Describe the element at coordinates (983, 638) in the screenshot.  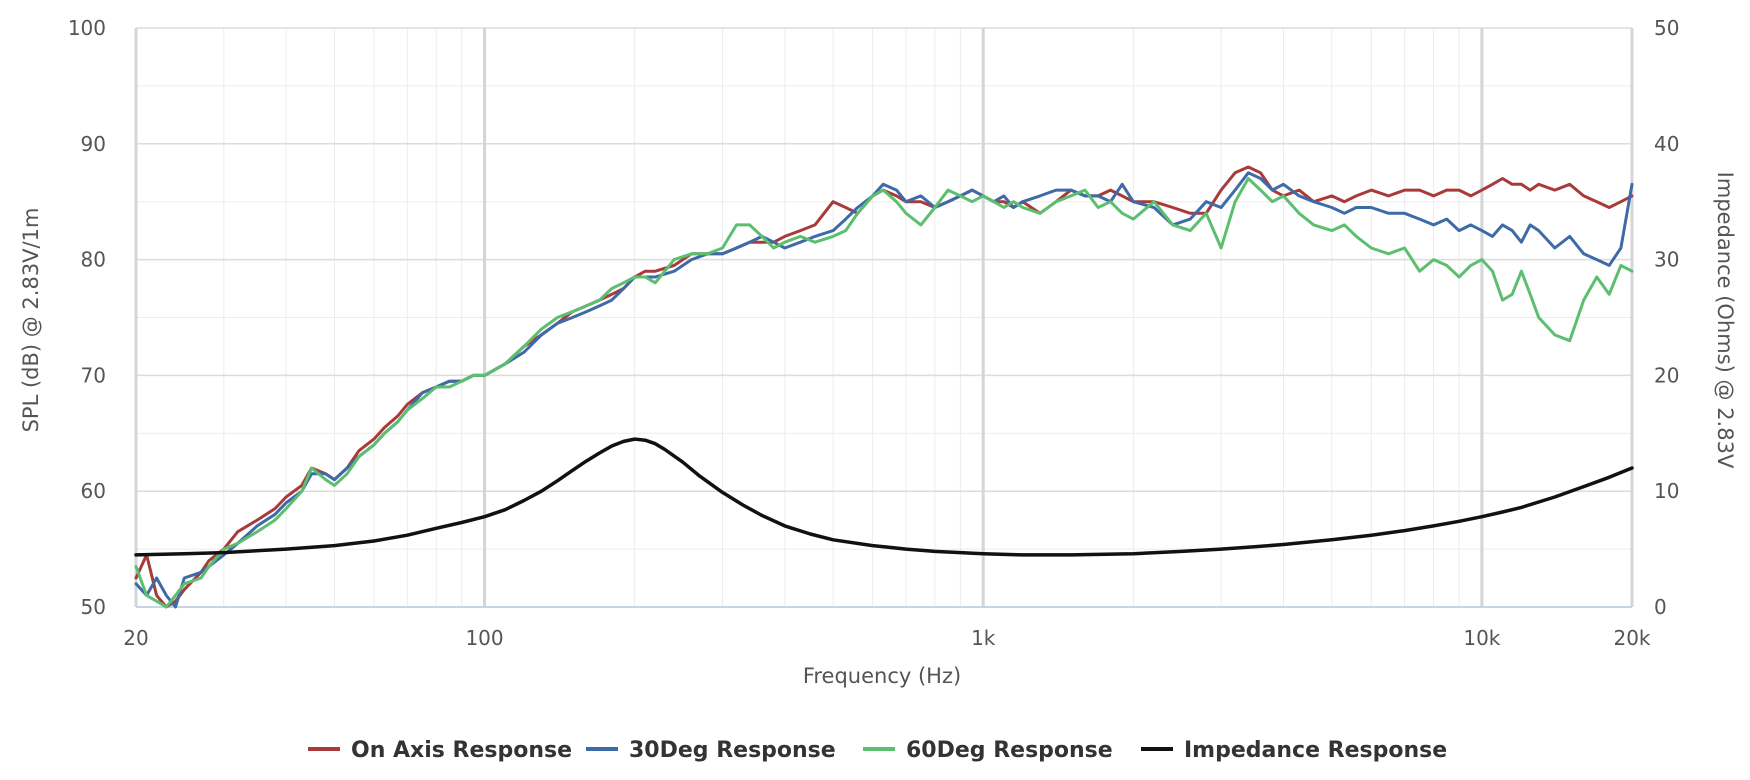
I see `x-tick-label: 1k` at that location.